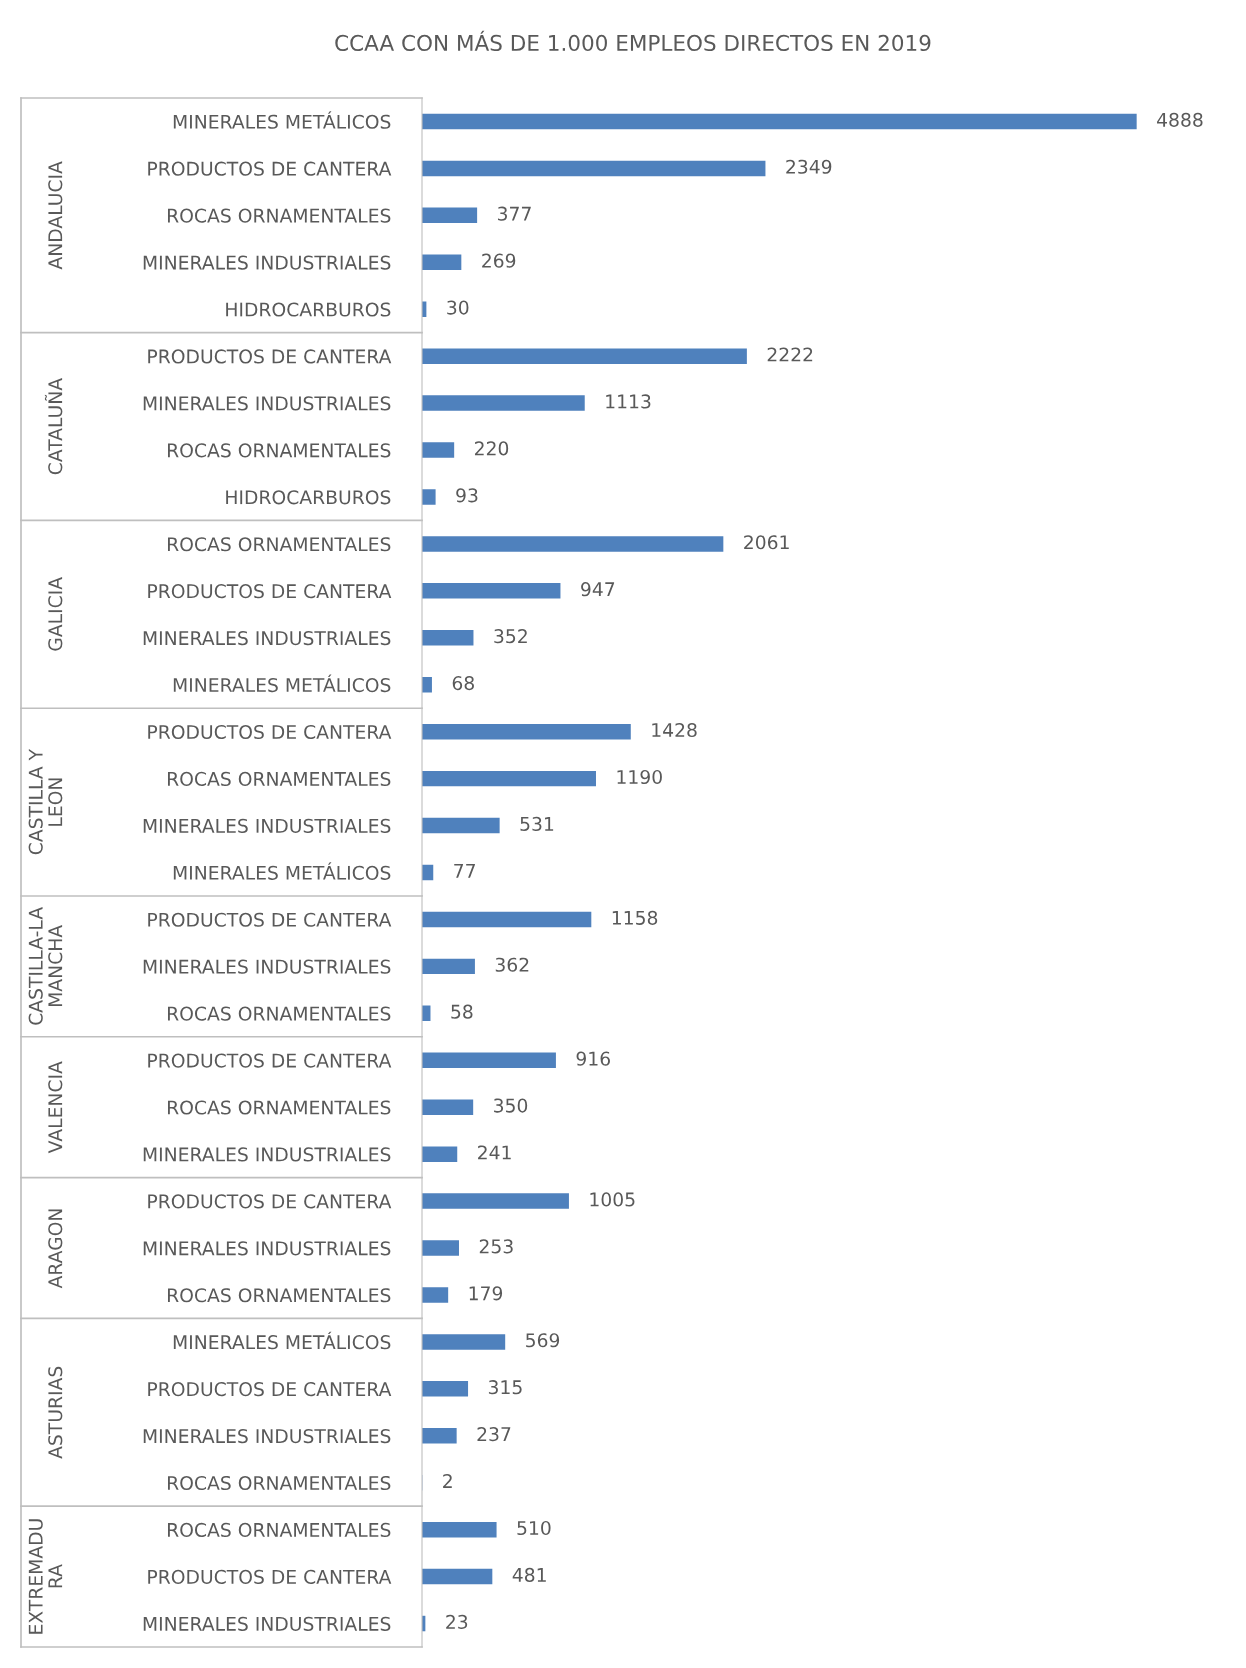 This screenshot has height=1668, width=1246. I want to click on data-label: 315, so click(505, 1387).